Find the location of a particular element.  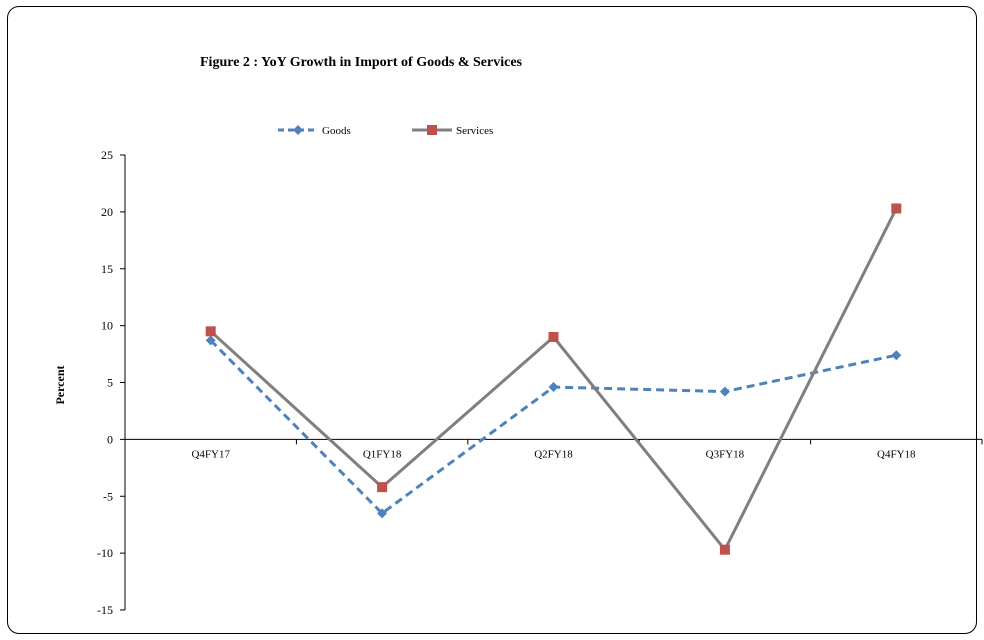

y-tick-label: 15 is located at coordinates (107, 269).